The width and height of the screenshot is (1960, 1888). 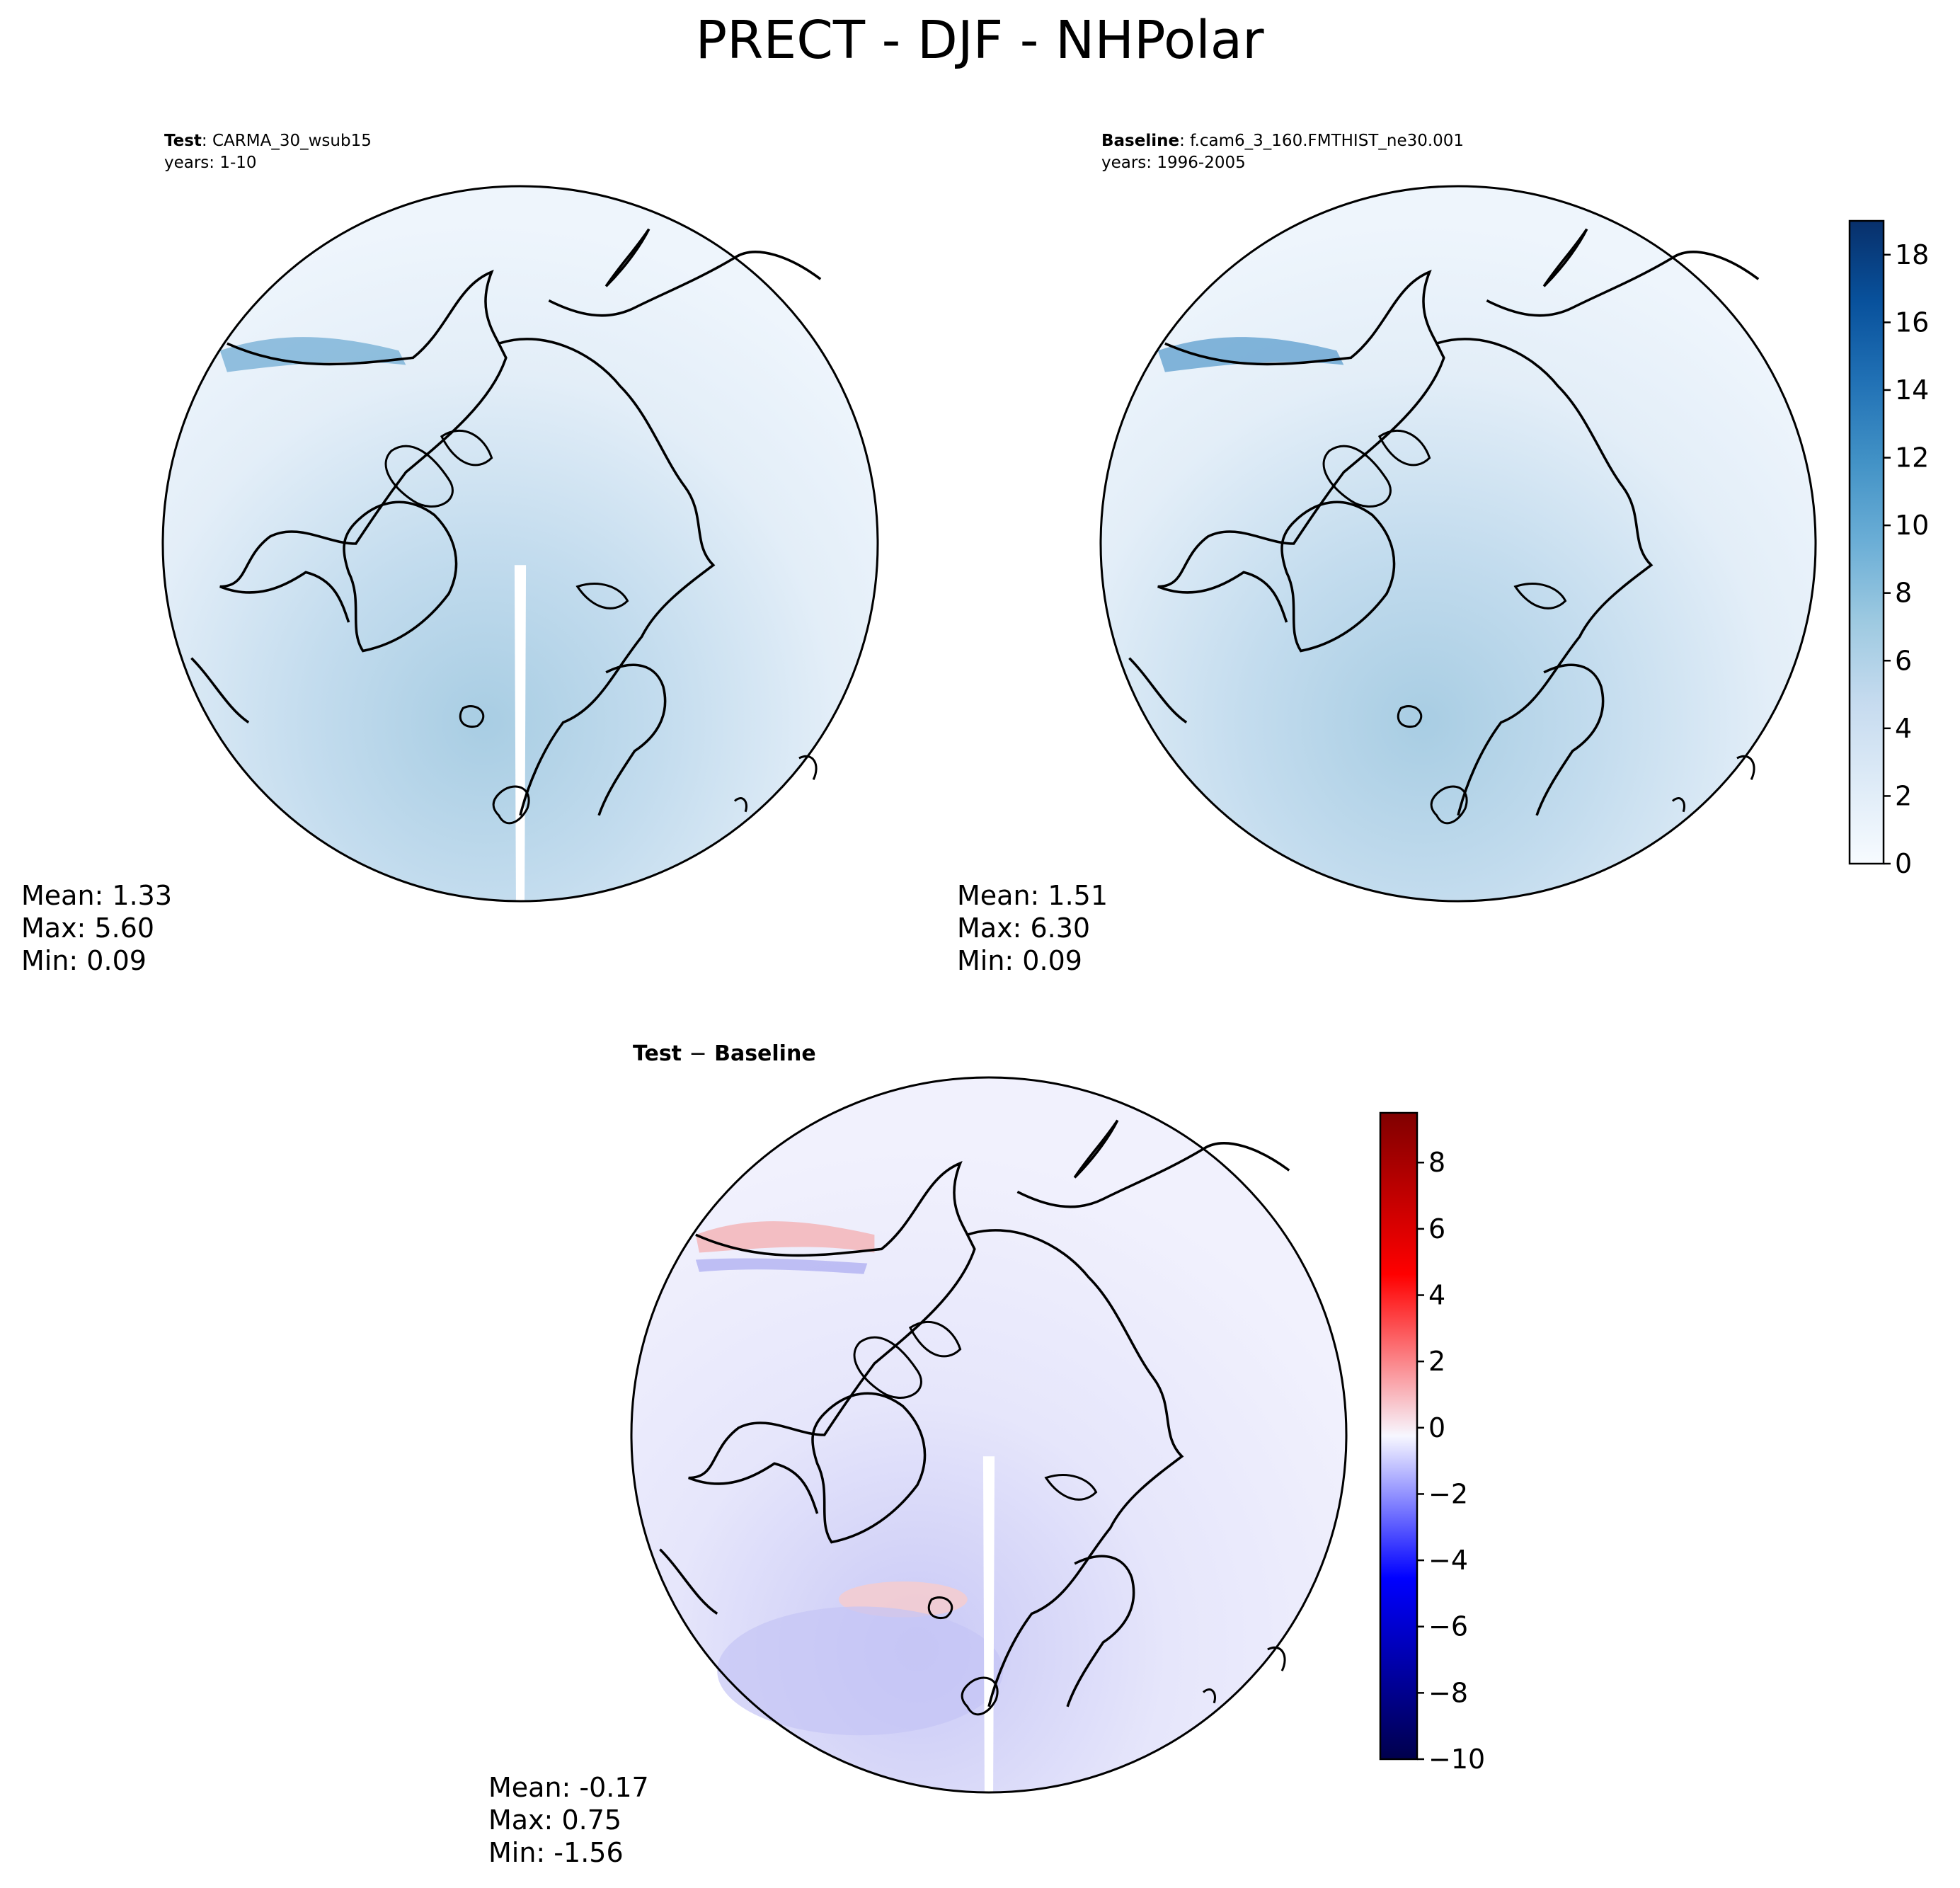 I want to click on blues-colorbar-tick-label: 0, so click(x=1903, y=864).